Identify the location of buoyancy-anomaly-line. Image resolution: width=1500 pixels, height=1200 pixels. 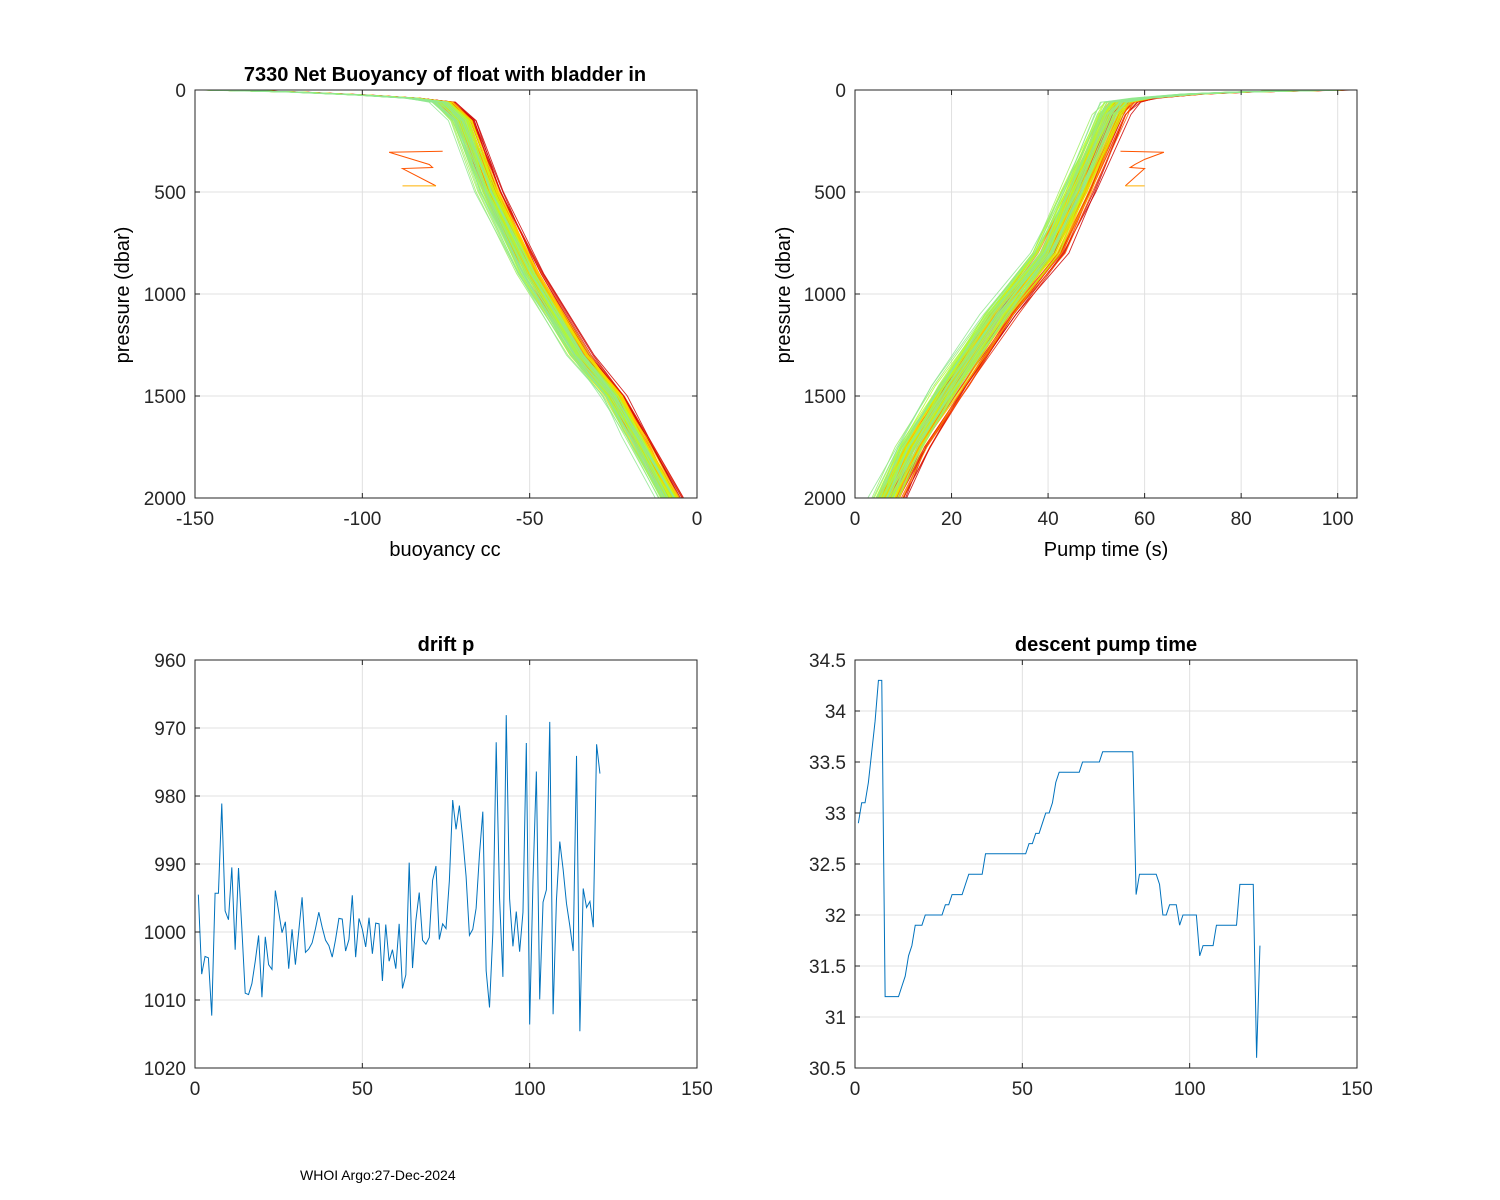
(415, 168).